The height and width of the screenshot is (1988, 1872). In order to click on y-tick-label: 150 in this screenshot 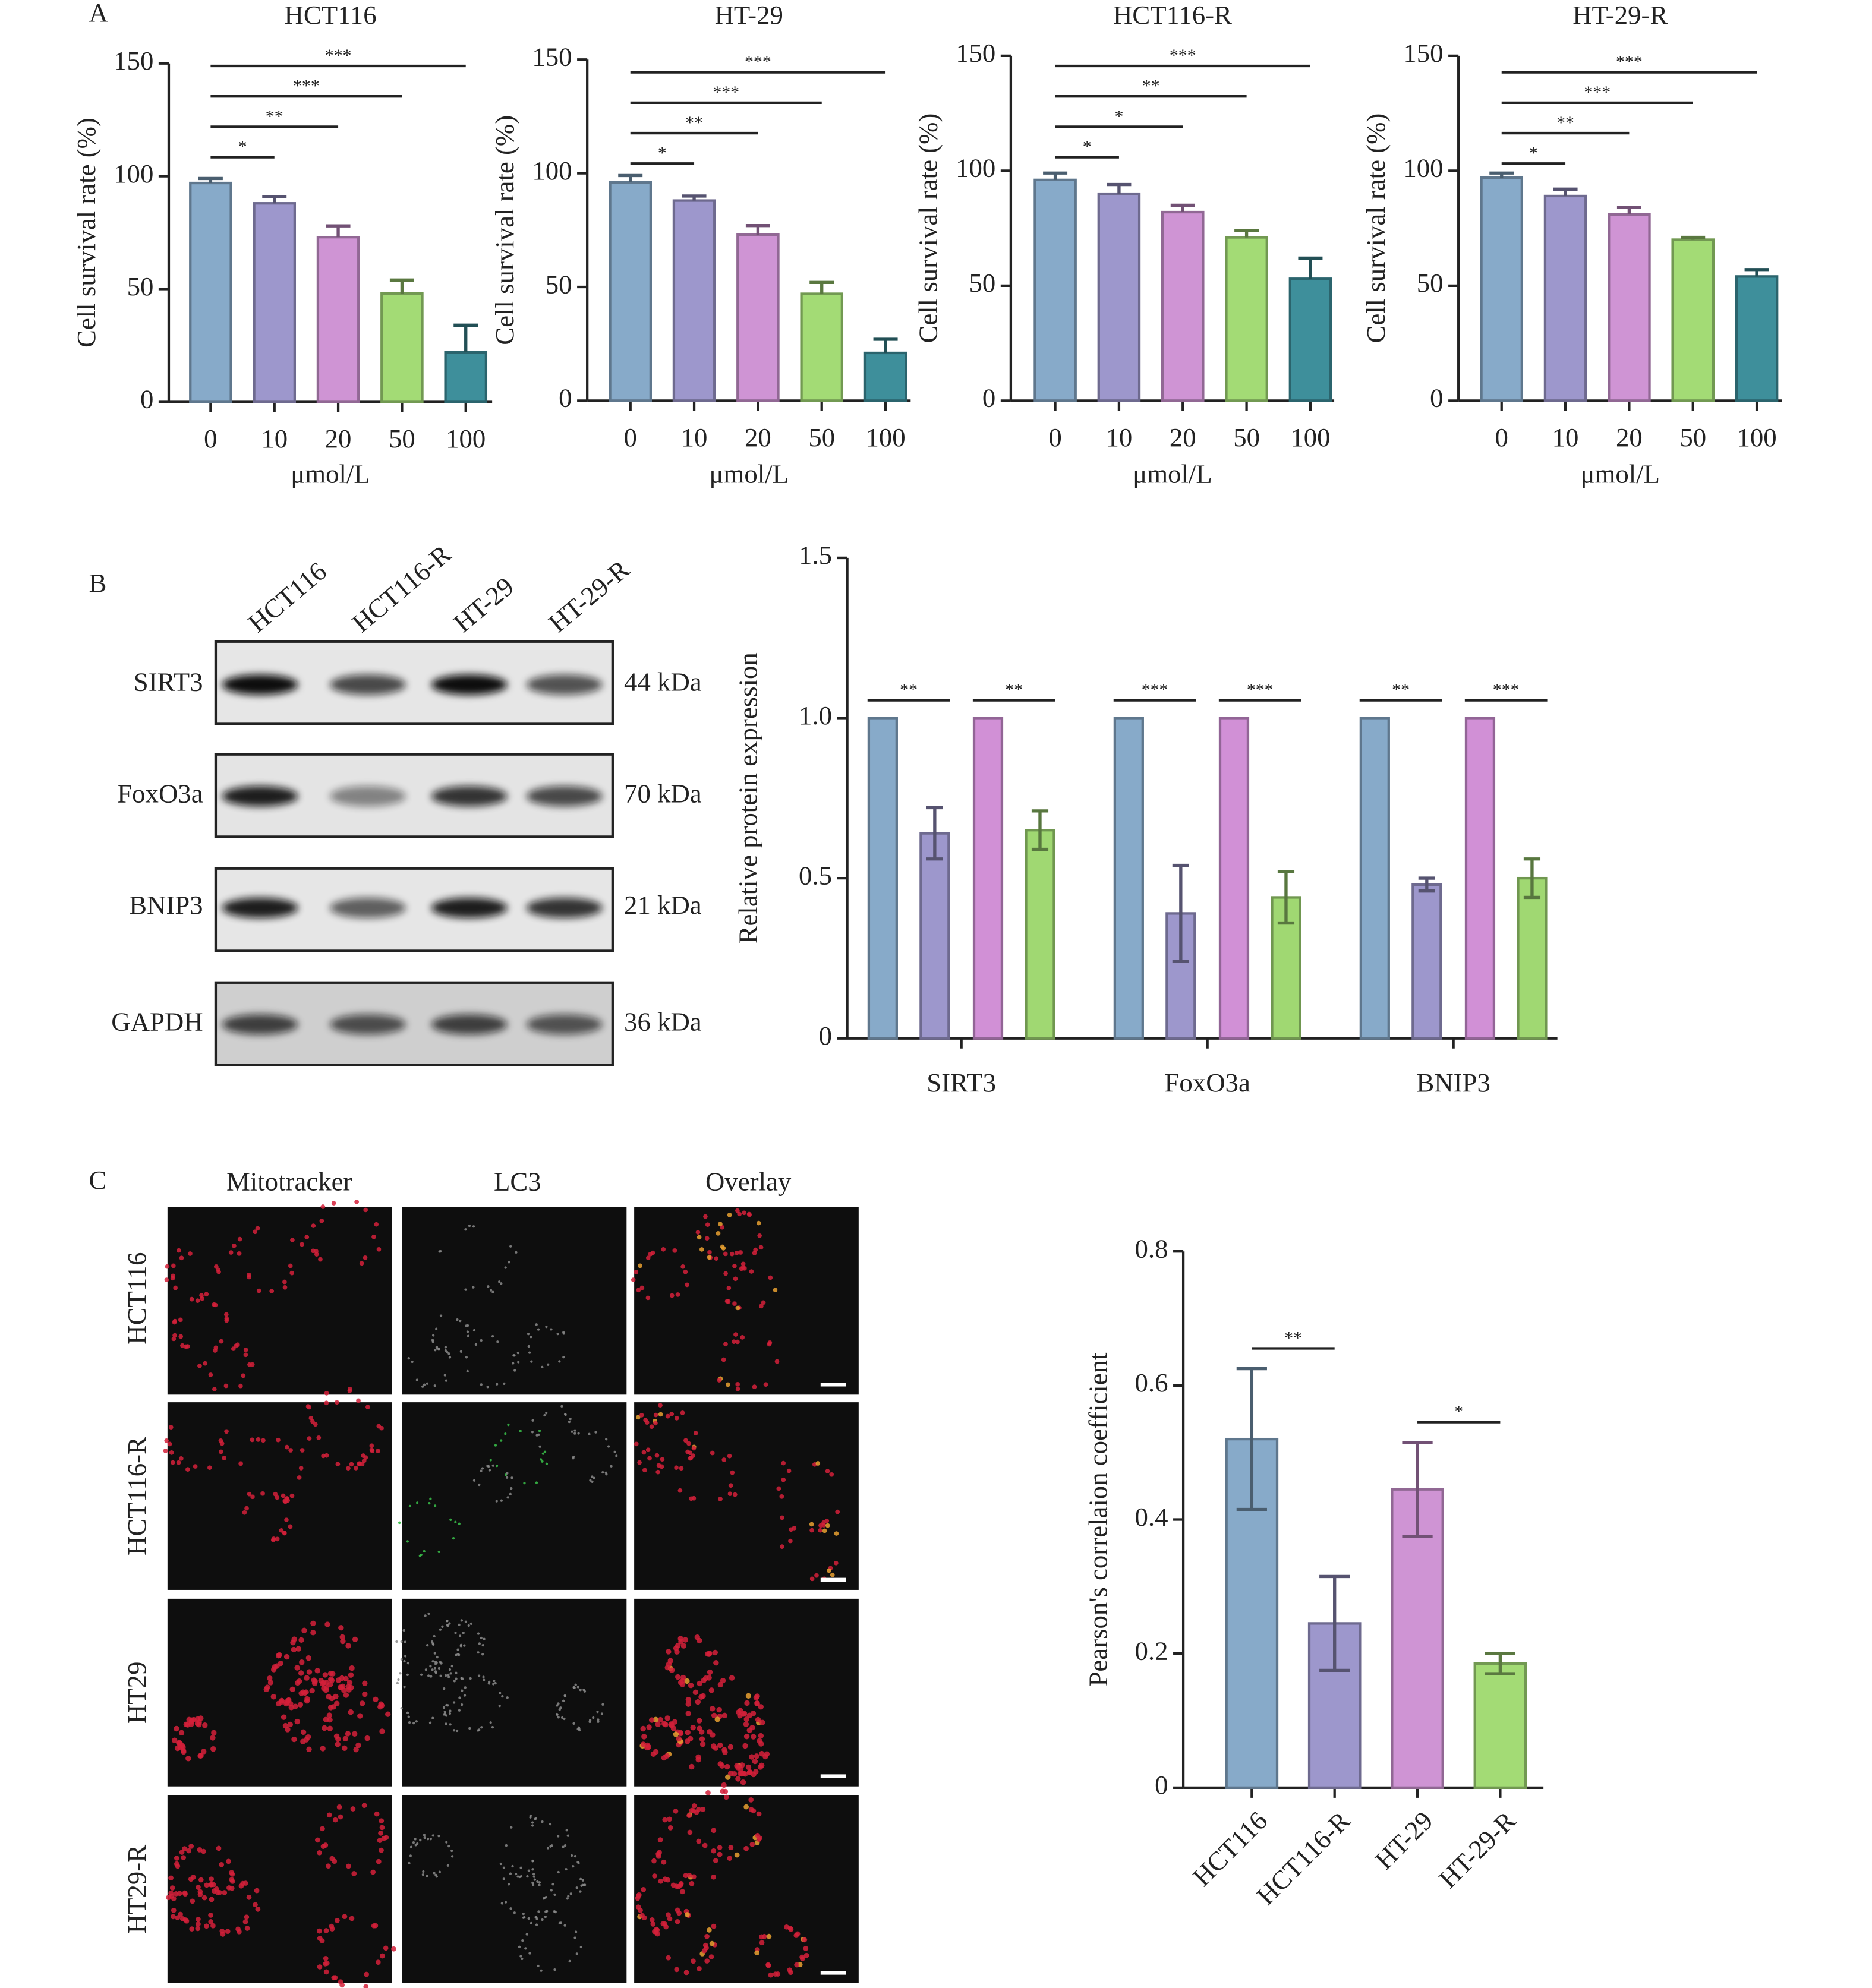, I will do `click(552, 57)`.